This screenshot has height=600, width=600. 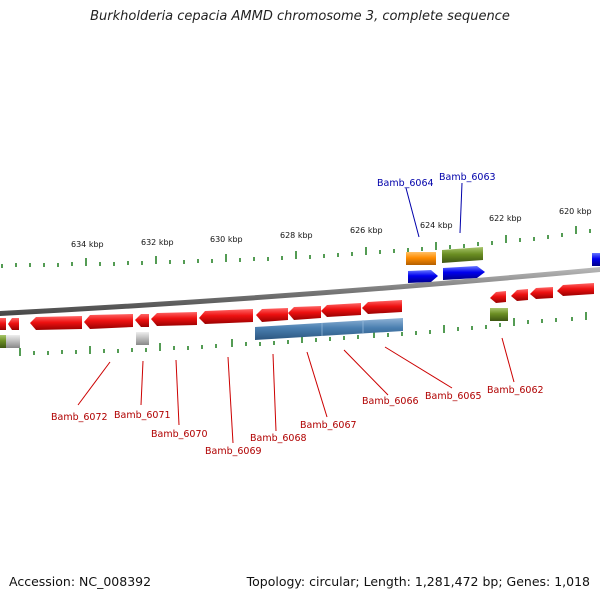 What do you see at coordinates (596, 259) in the screenshot?
I see `feature-blue-edge` at bounding box center [596, 259].